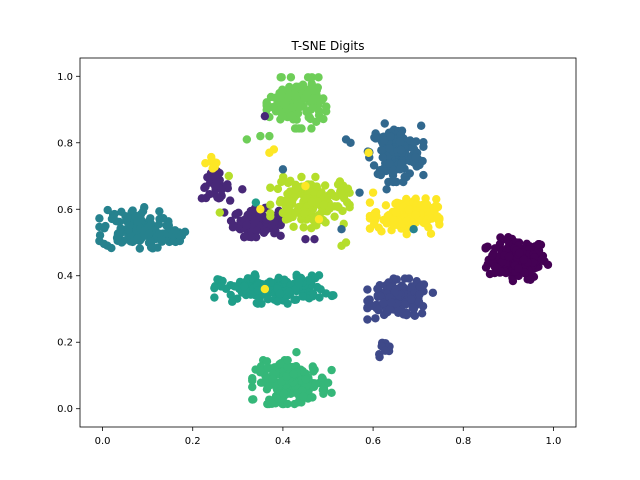  Describe the element at coordinates (65, 77) in the screenshot. I see `y-tick-label: 1.0` at that location.